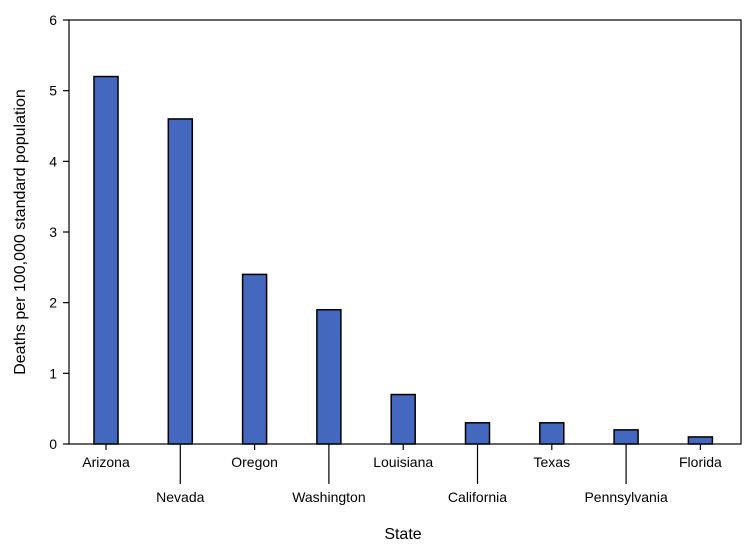 The width and height of the screenshot is (750, 554). I want to click on y-tick-label: 1, so click(53, 373).